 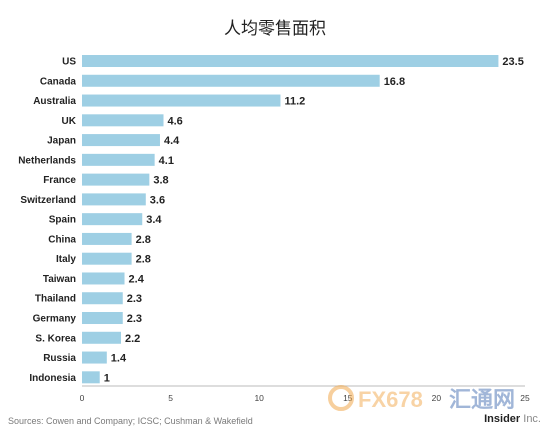 I want to click on value-label: 23.5, so click(x=512, y=62).